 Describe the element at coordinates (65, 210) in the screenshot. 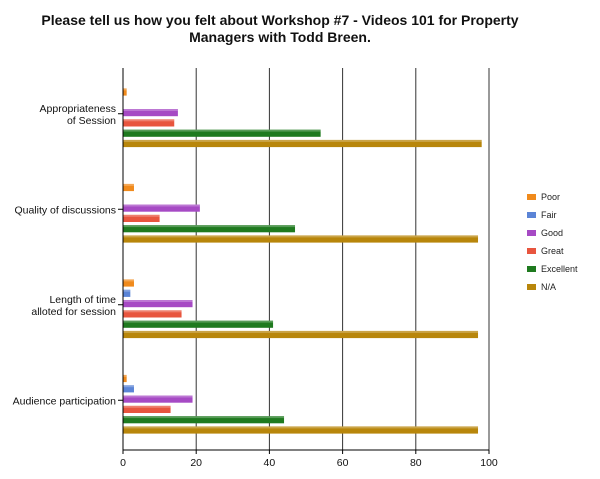

I see `category-label: Quality of discussions` at that location.